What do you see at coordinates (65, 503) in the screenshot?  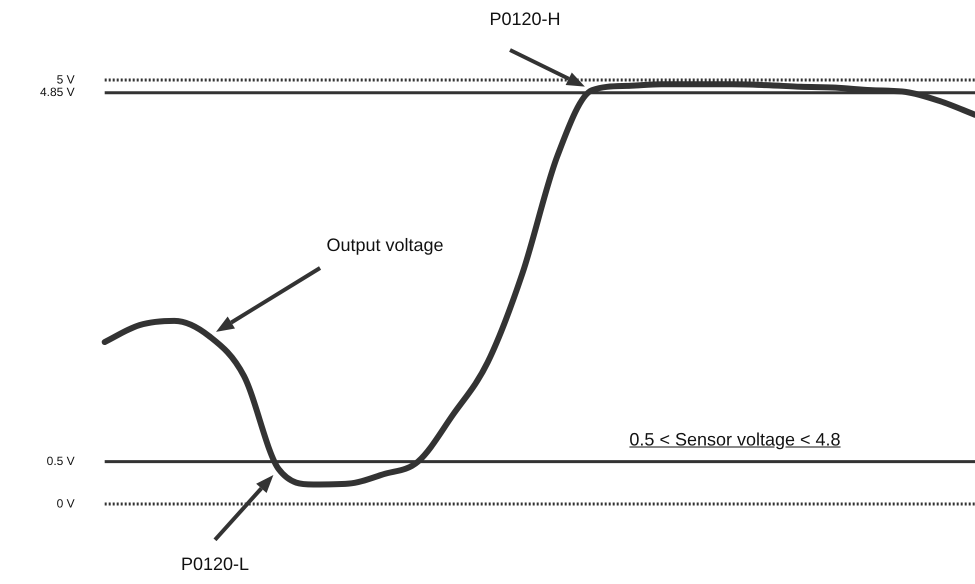 I see `y-tick-label: 0 V` at bounding box center [65, 503].